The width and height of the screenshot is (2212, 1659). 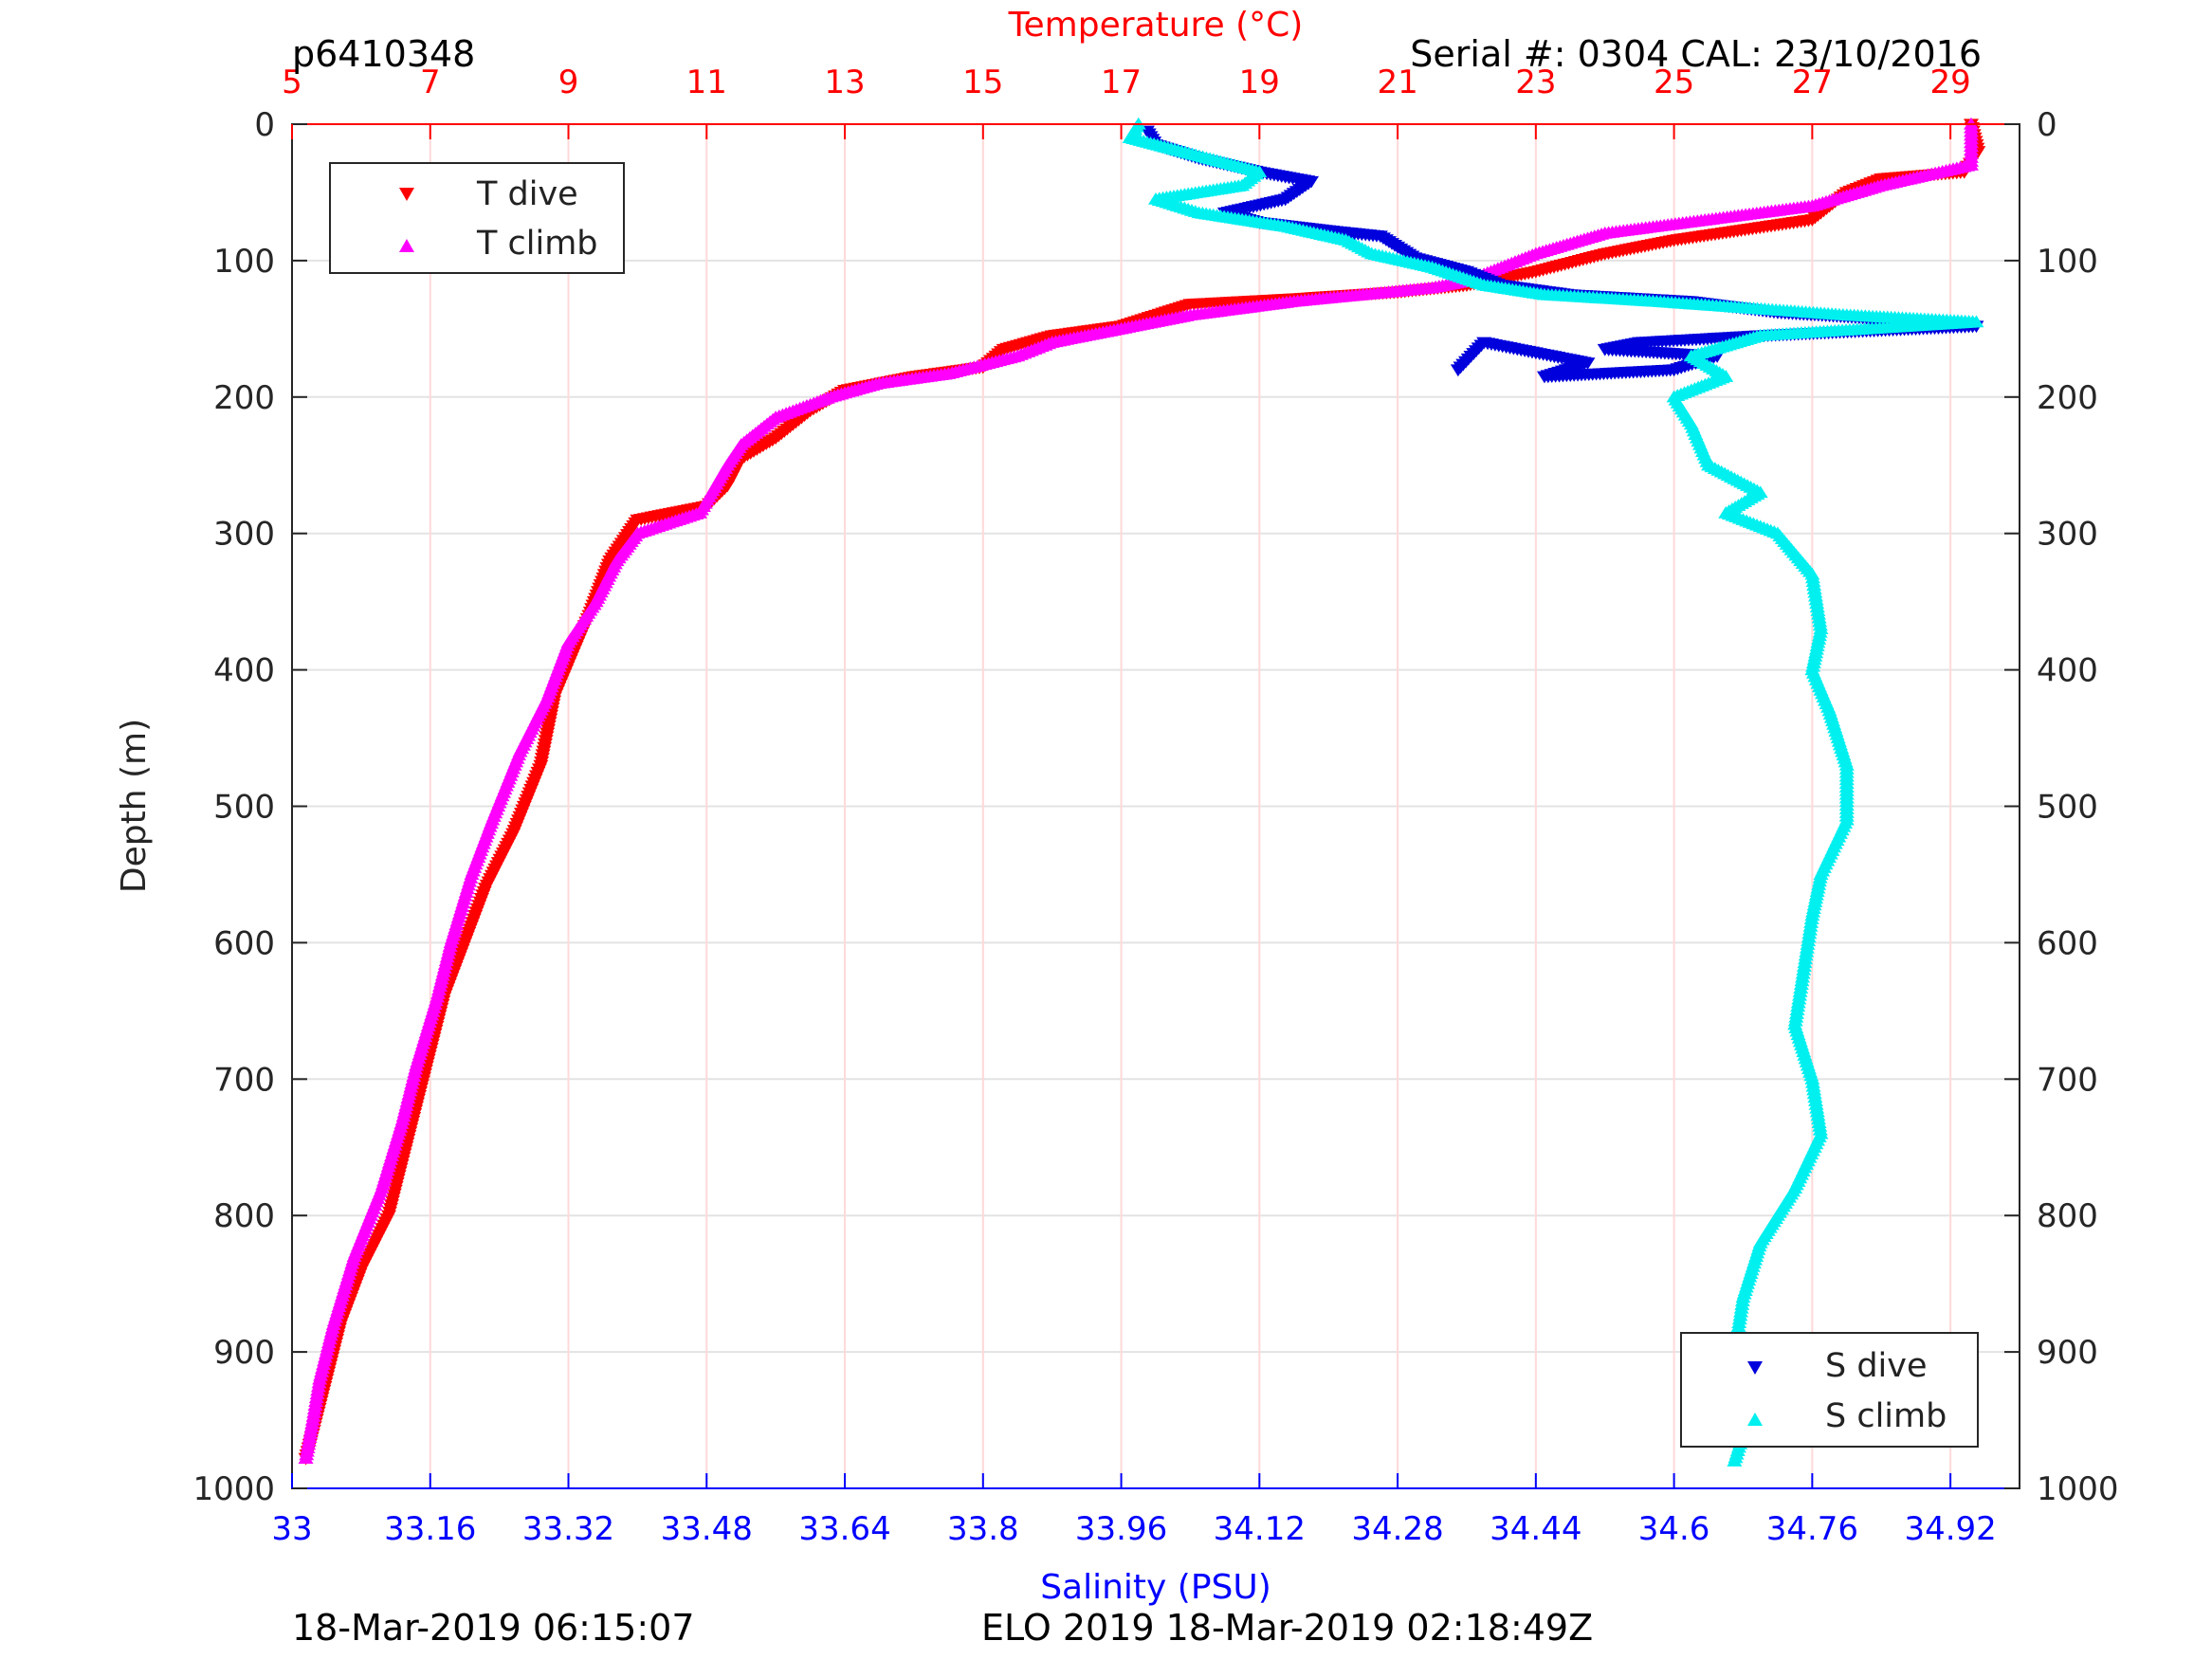 I want to click on temperature-tick-label: 17, so click(x=1121, y=82).